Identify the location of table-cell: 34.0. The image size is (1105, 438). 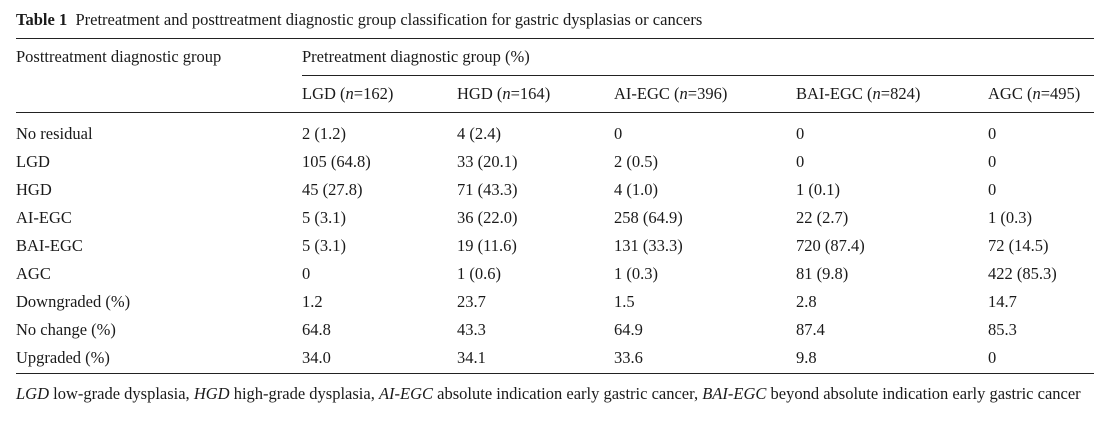
(316, 357).